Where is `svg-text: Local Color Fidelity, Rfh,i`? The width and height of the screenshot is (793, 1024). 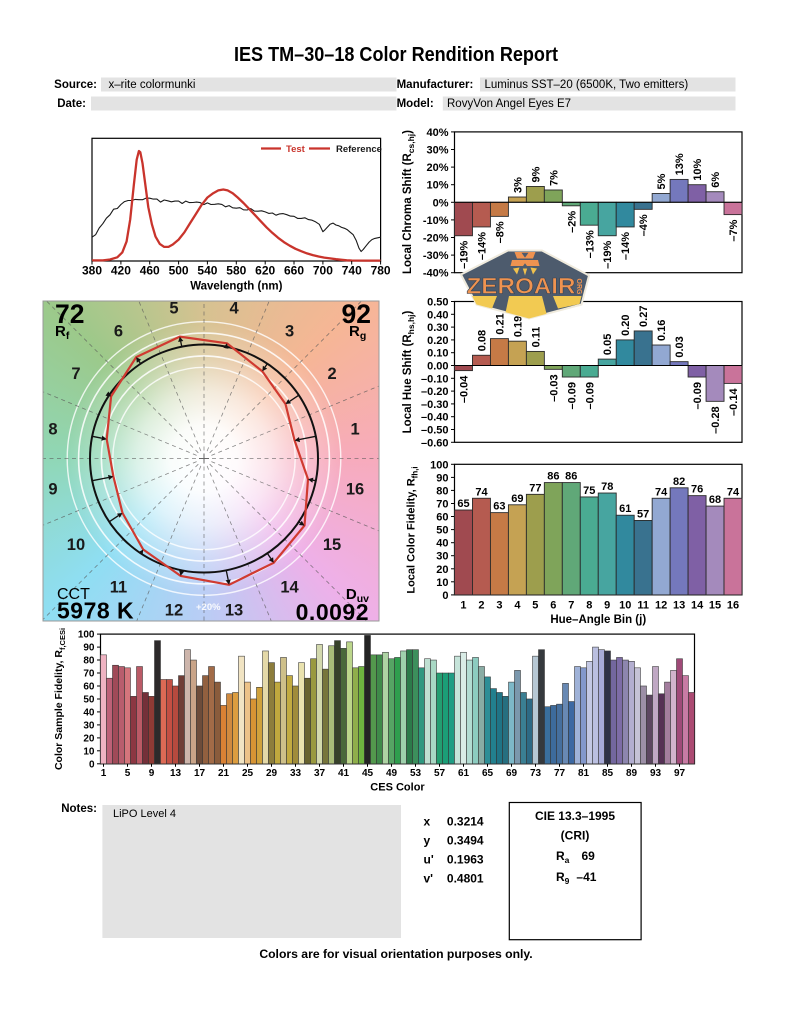
svg-text: Local Color Fidelity, Rfh,i is located at coordinates (413, 529).